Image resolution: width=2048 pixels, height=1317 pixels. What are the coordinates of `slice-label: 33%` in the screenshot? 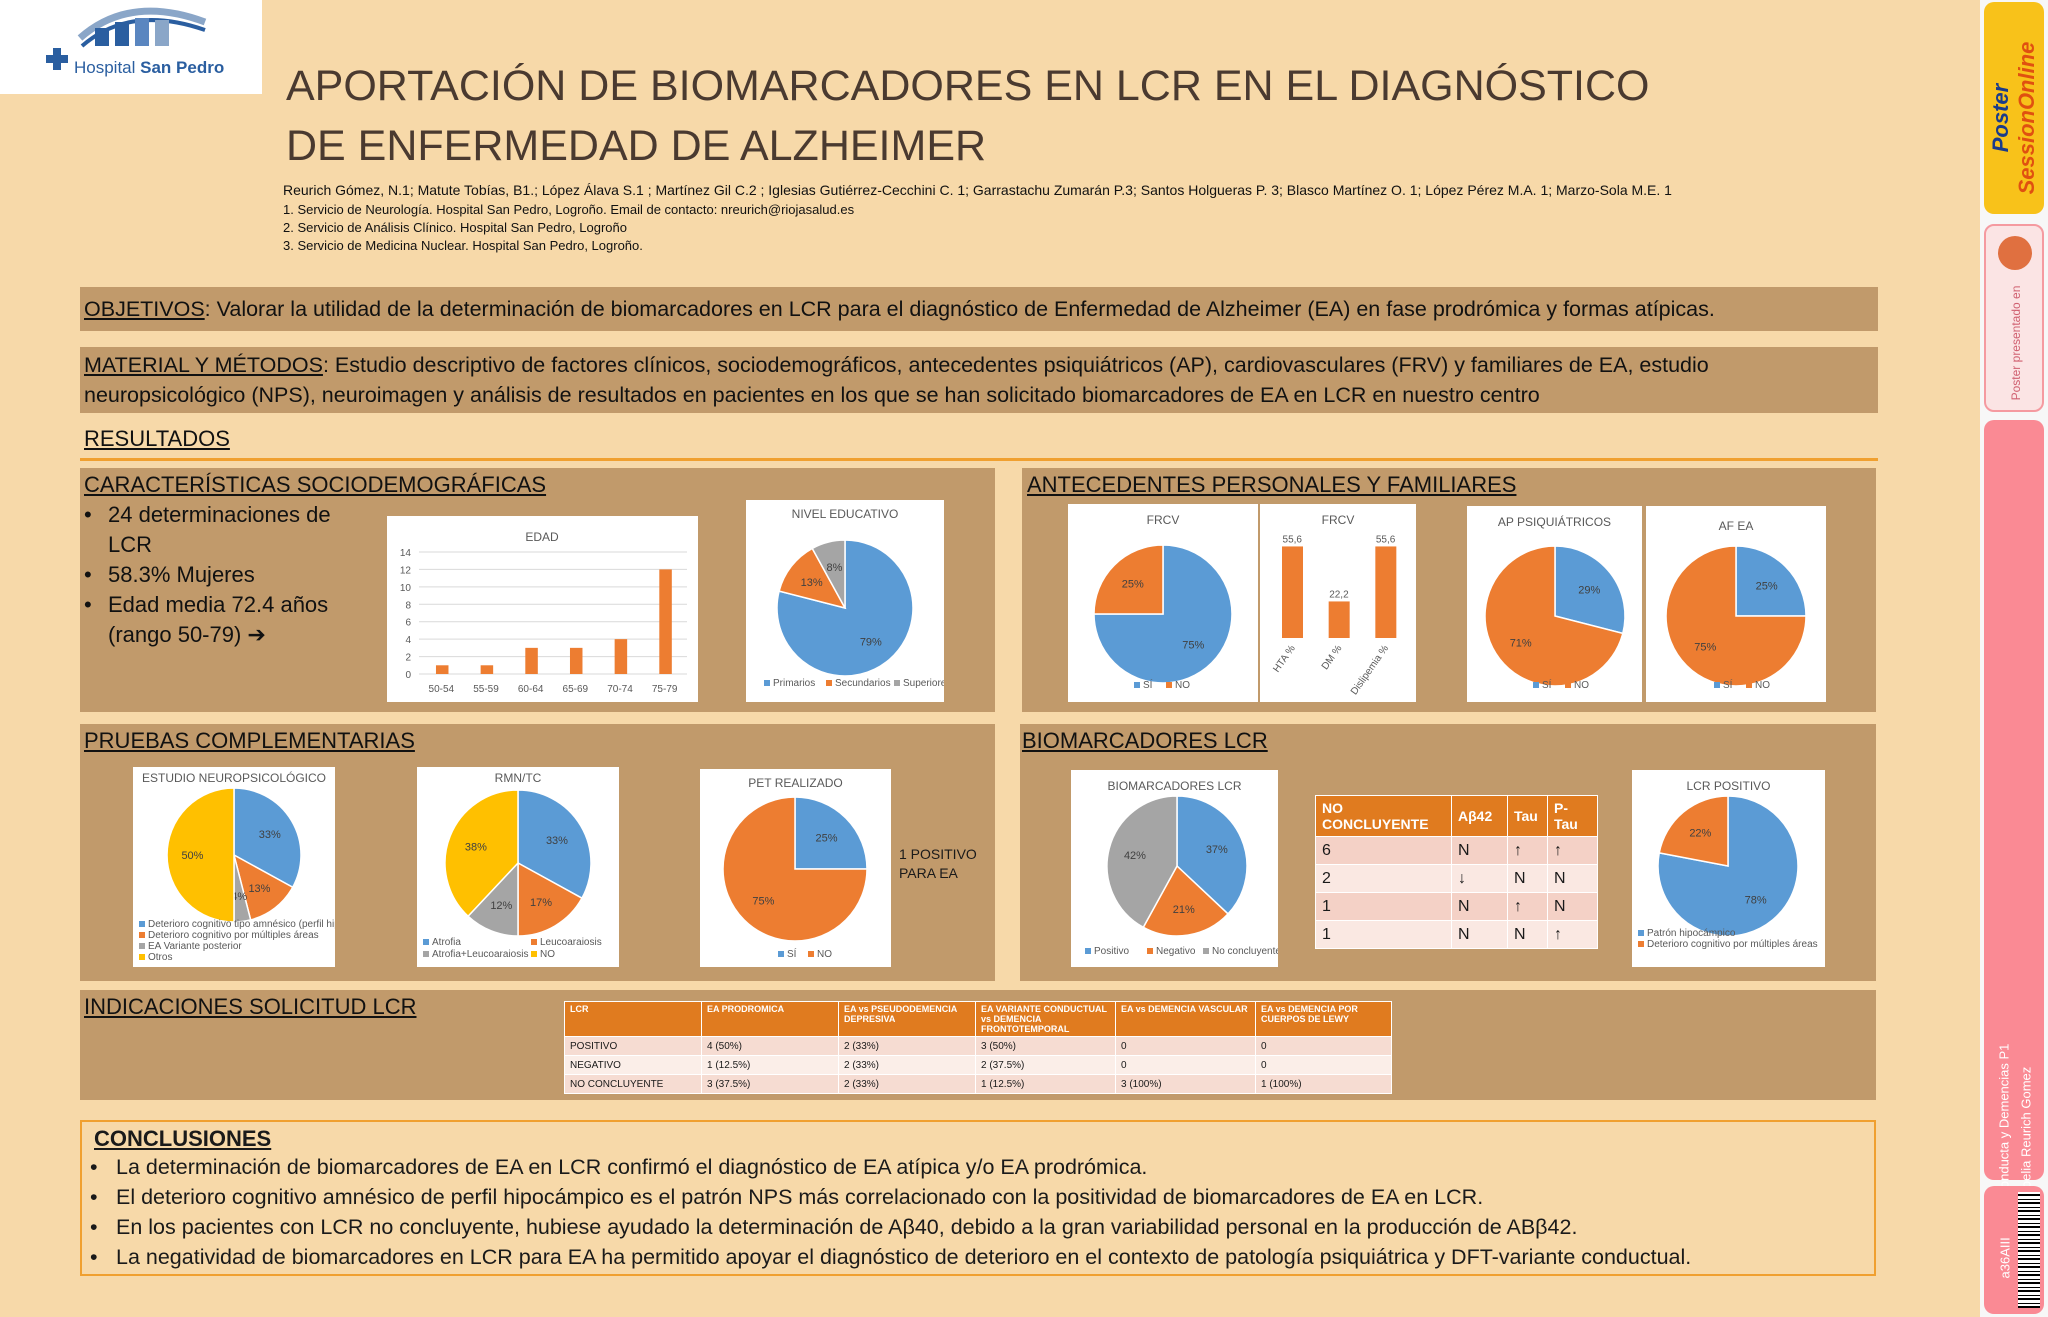 It's located at (557, 841).